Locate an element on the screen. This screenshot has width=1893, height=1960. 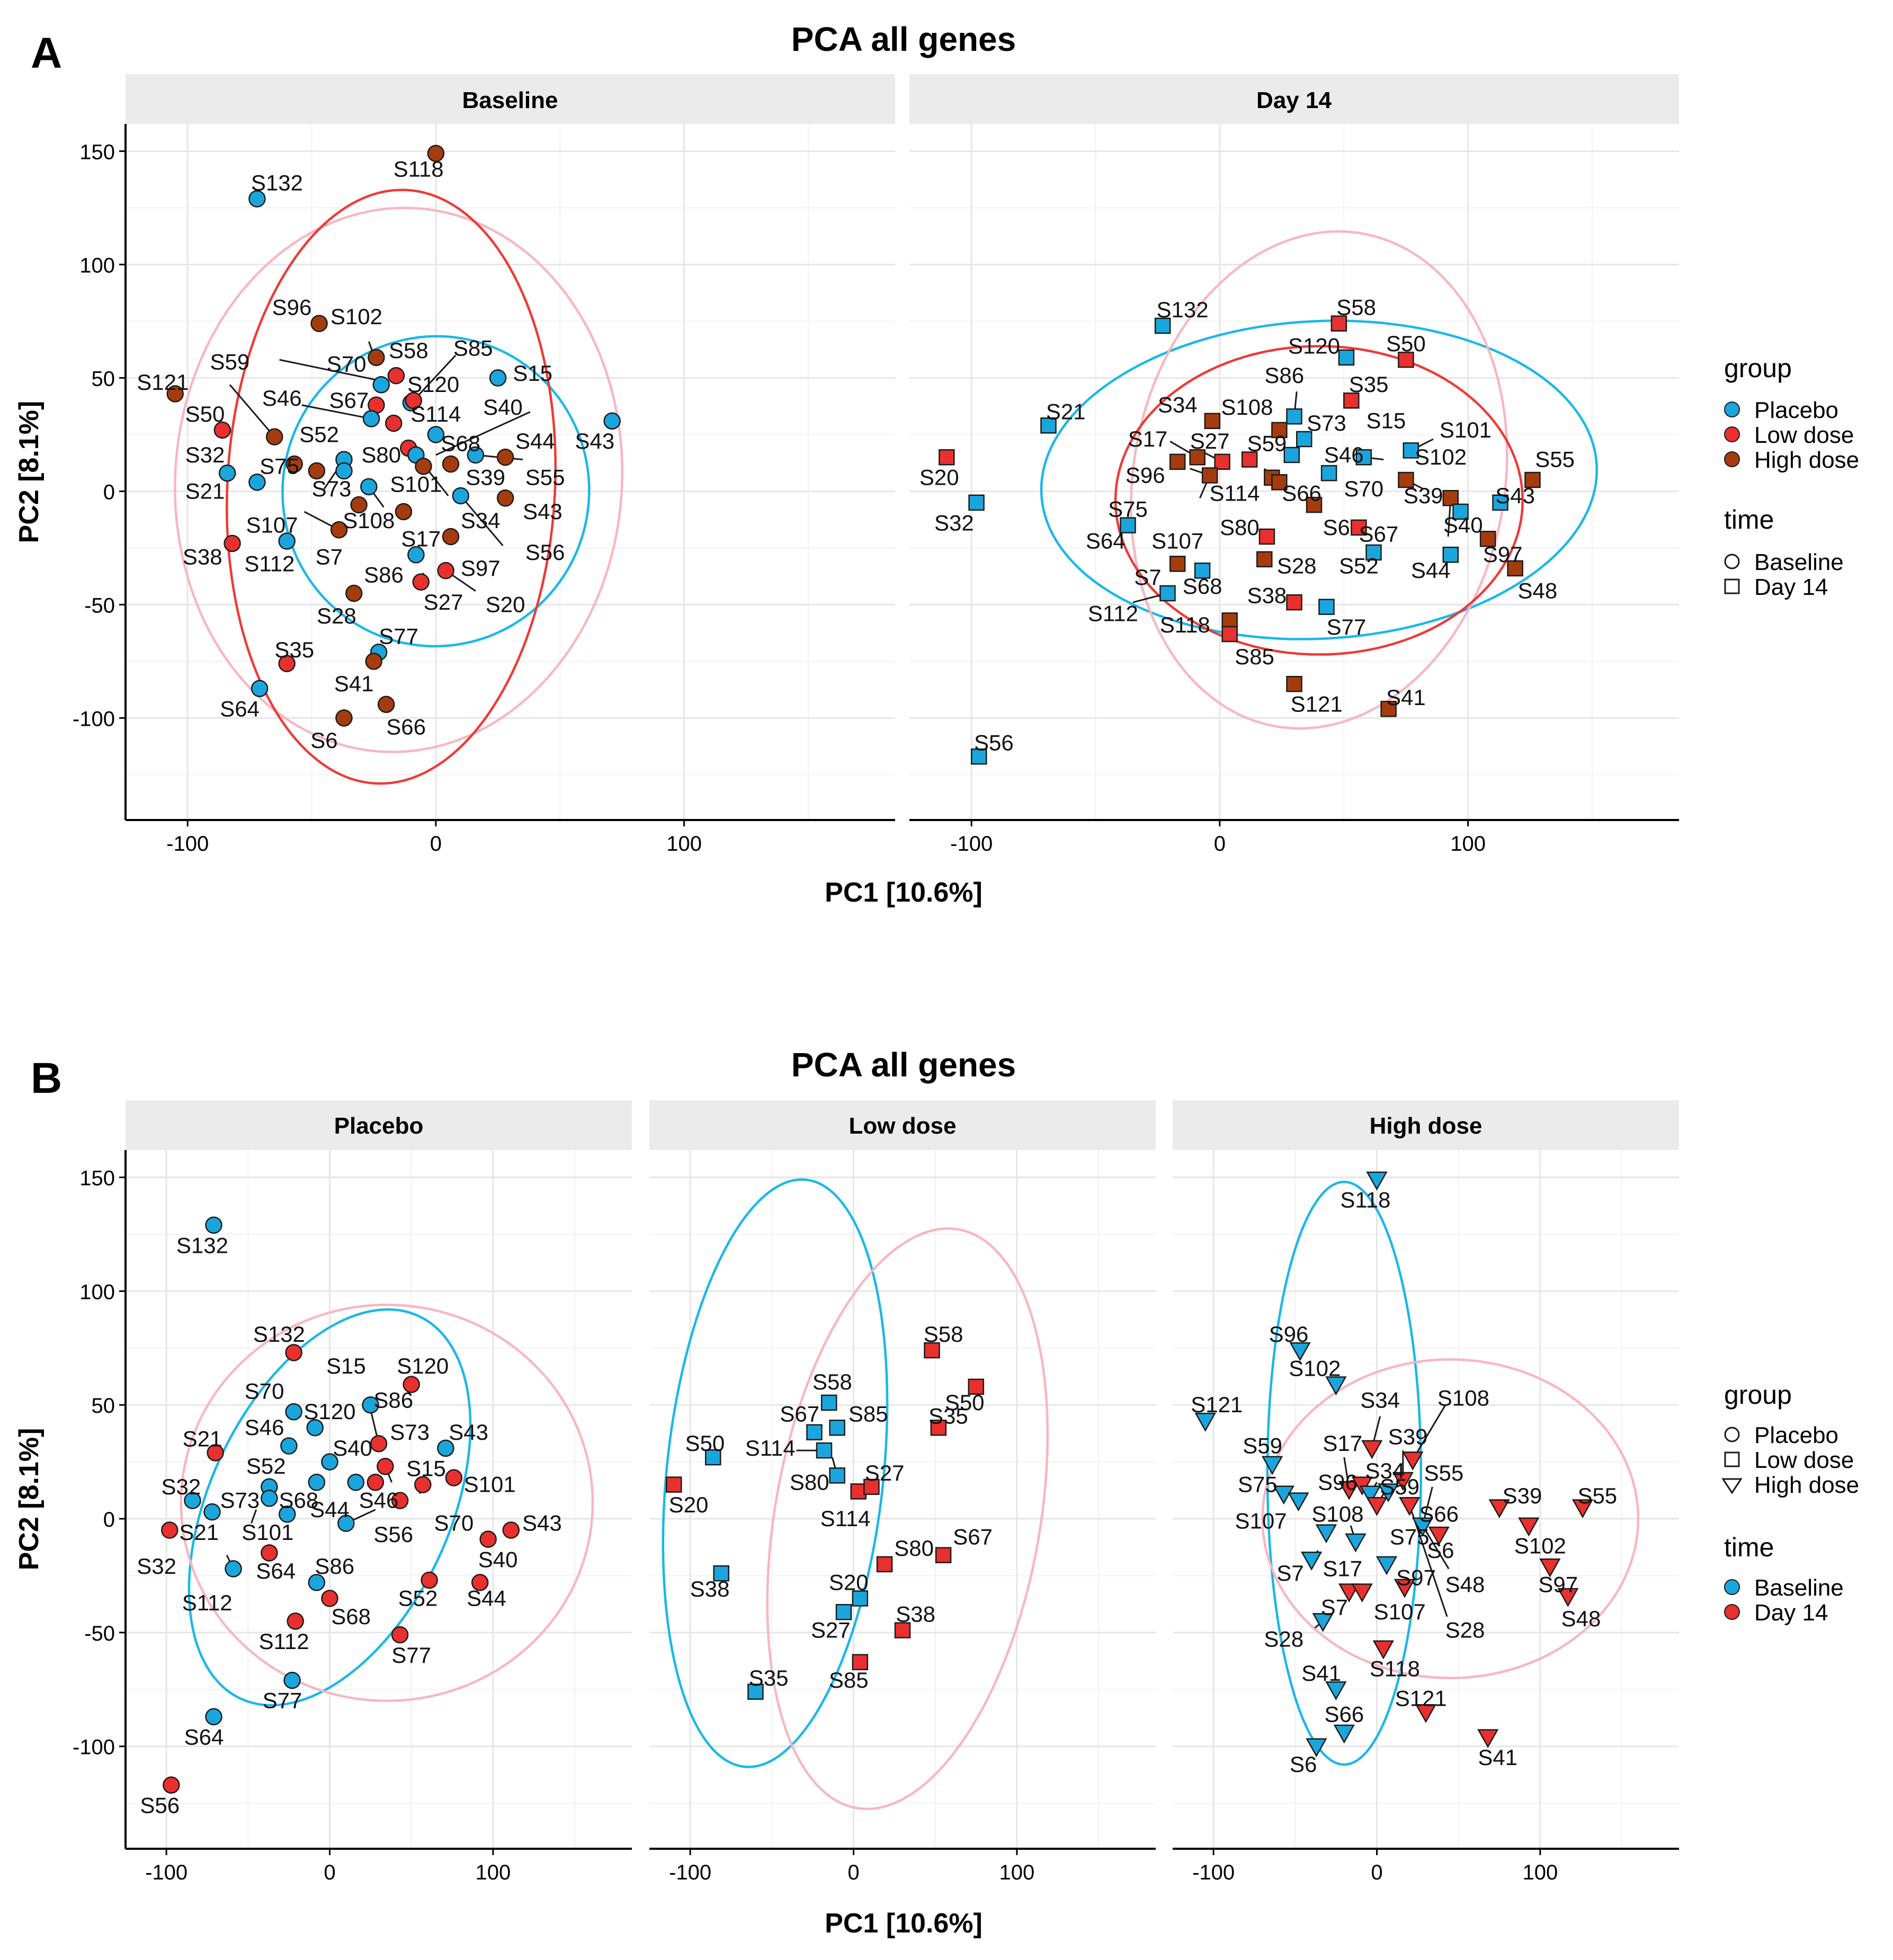
data-point-s32 is located at coordinates (227, 473).